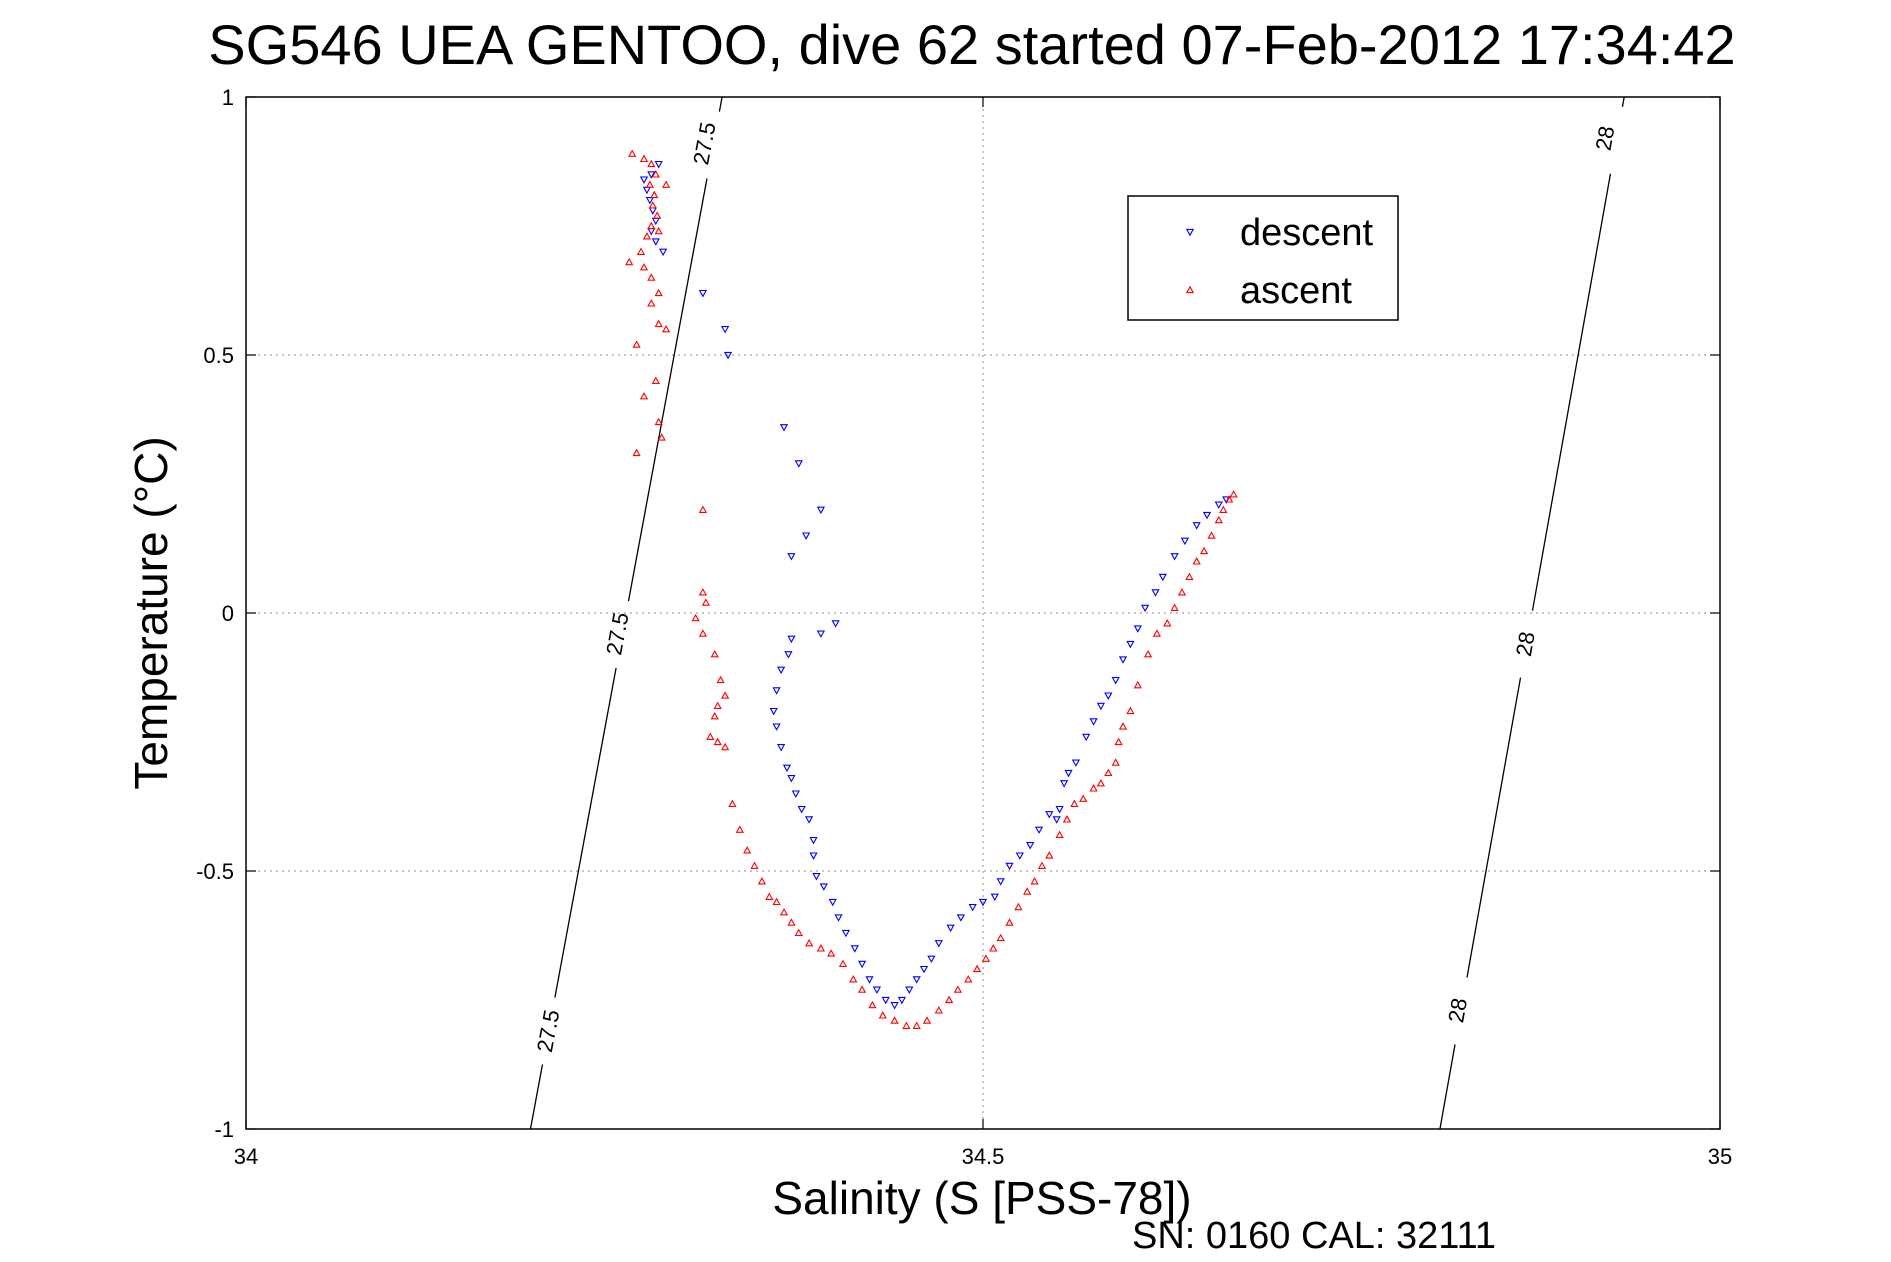  Describe the element at coordinates (1314, 1236) in the screenshot. I see `sensor-info: SN: 0160 CAL: 32111` at that location.